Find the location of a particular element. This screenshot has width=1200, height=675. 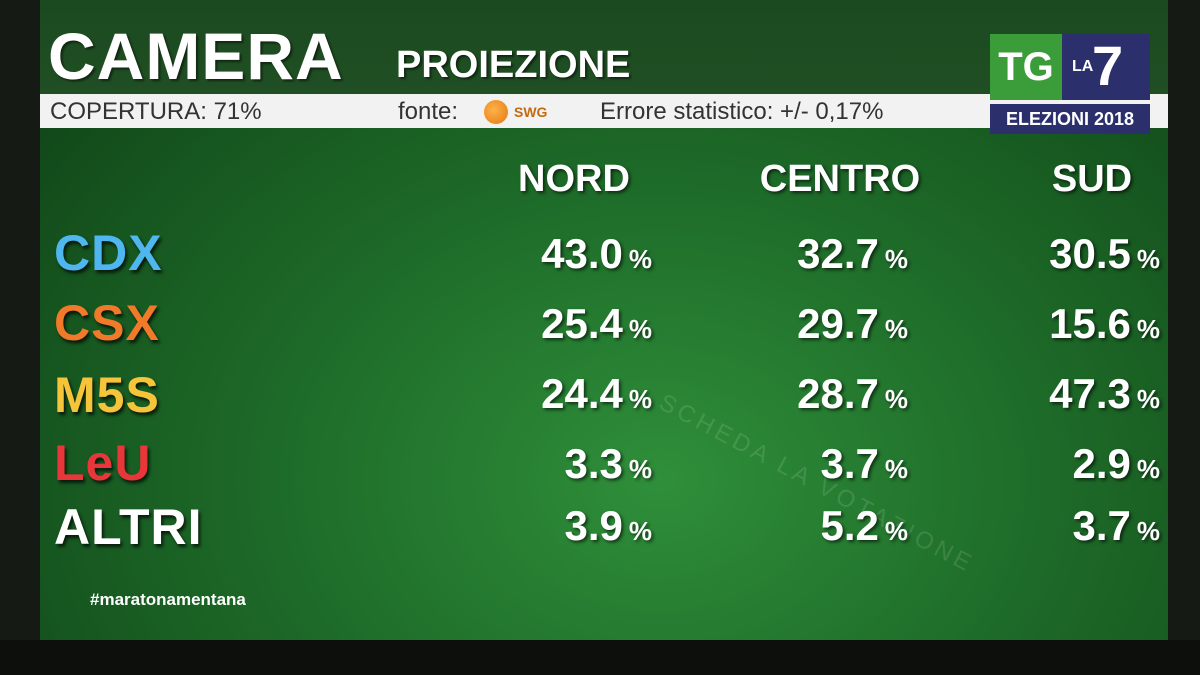

logo-seven: 7 is located at coordinates (1108, 65).